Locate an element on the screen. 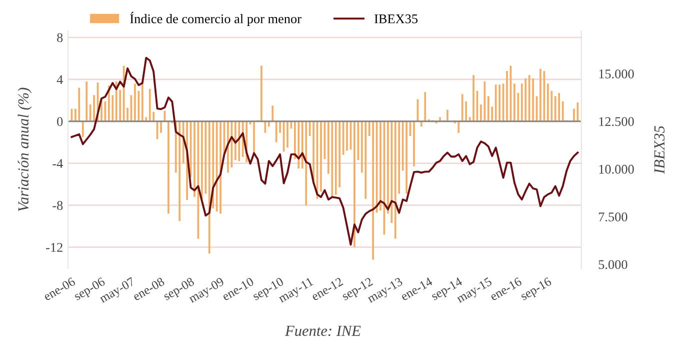 The height and width of the screenshot is (346, 680). y-tick-label: -12 is located at coordinates (54, 247).